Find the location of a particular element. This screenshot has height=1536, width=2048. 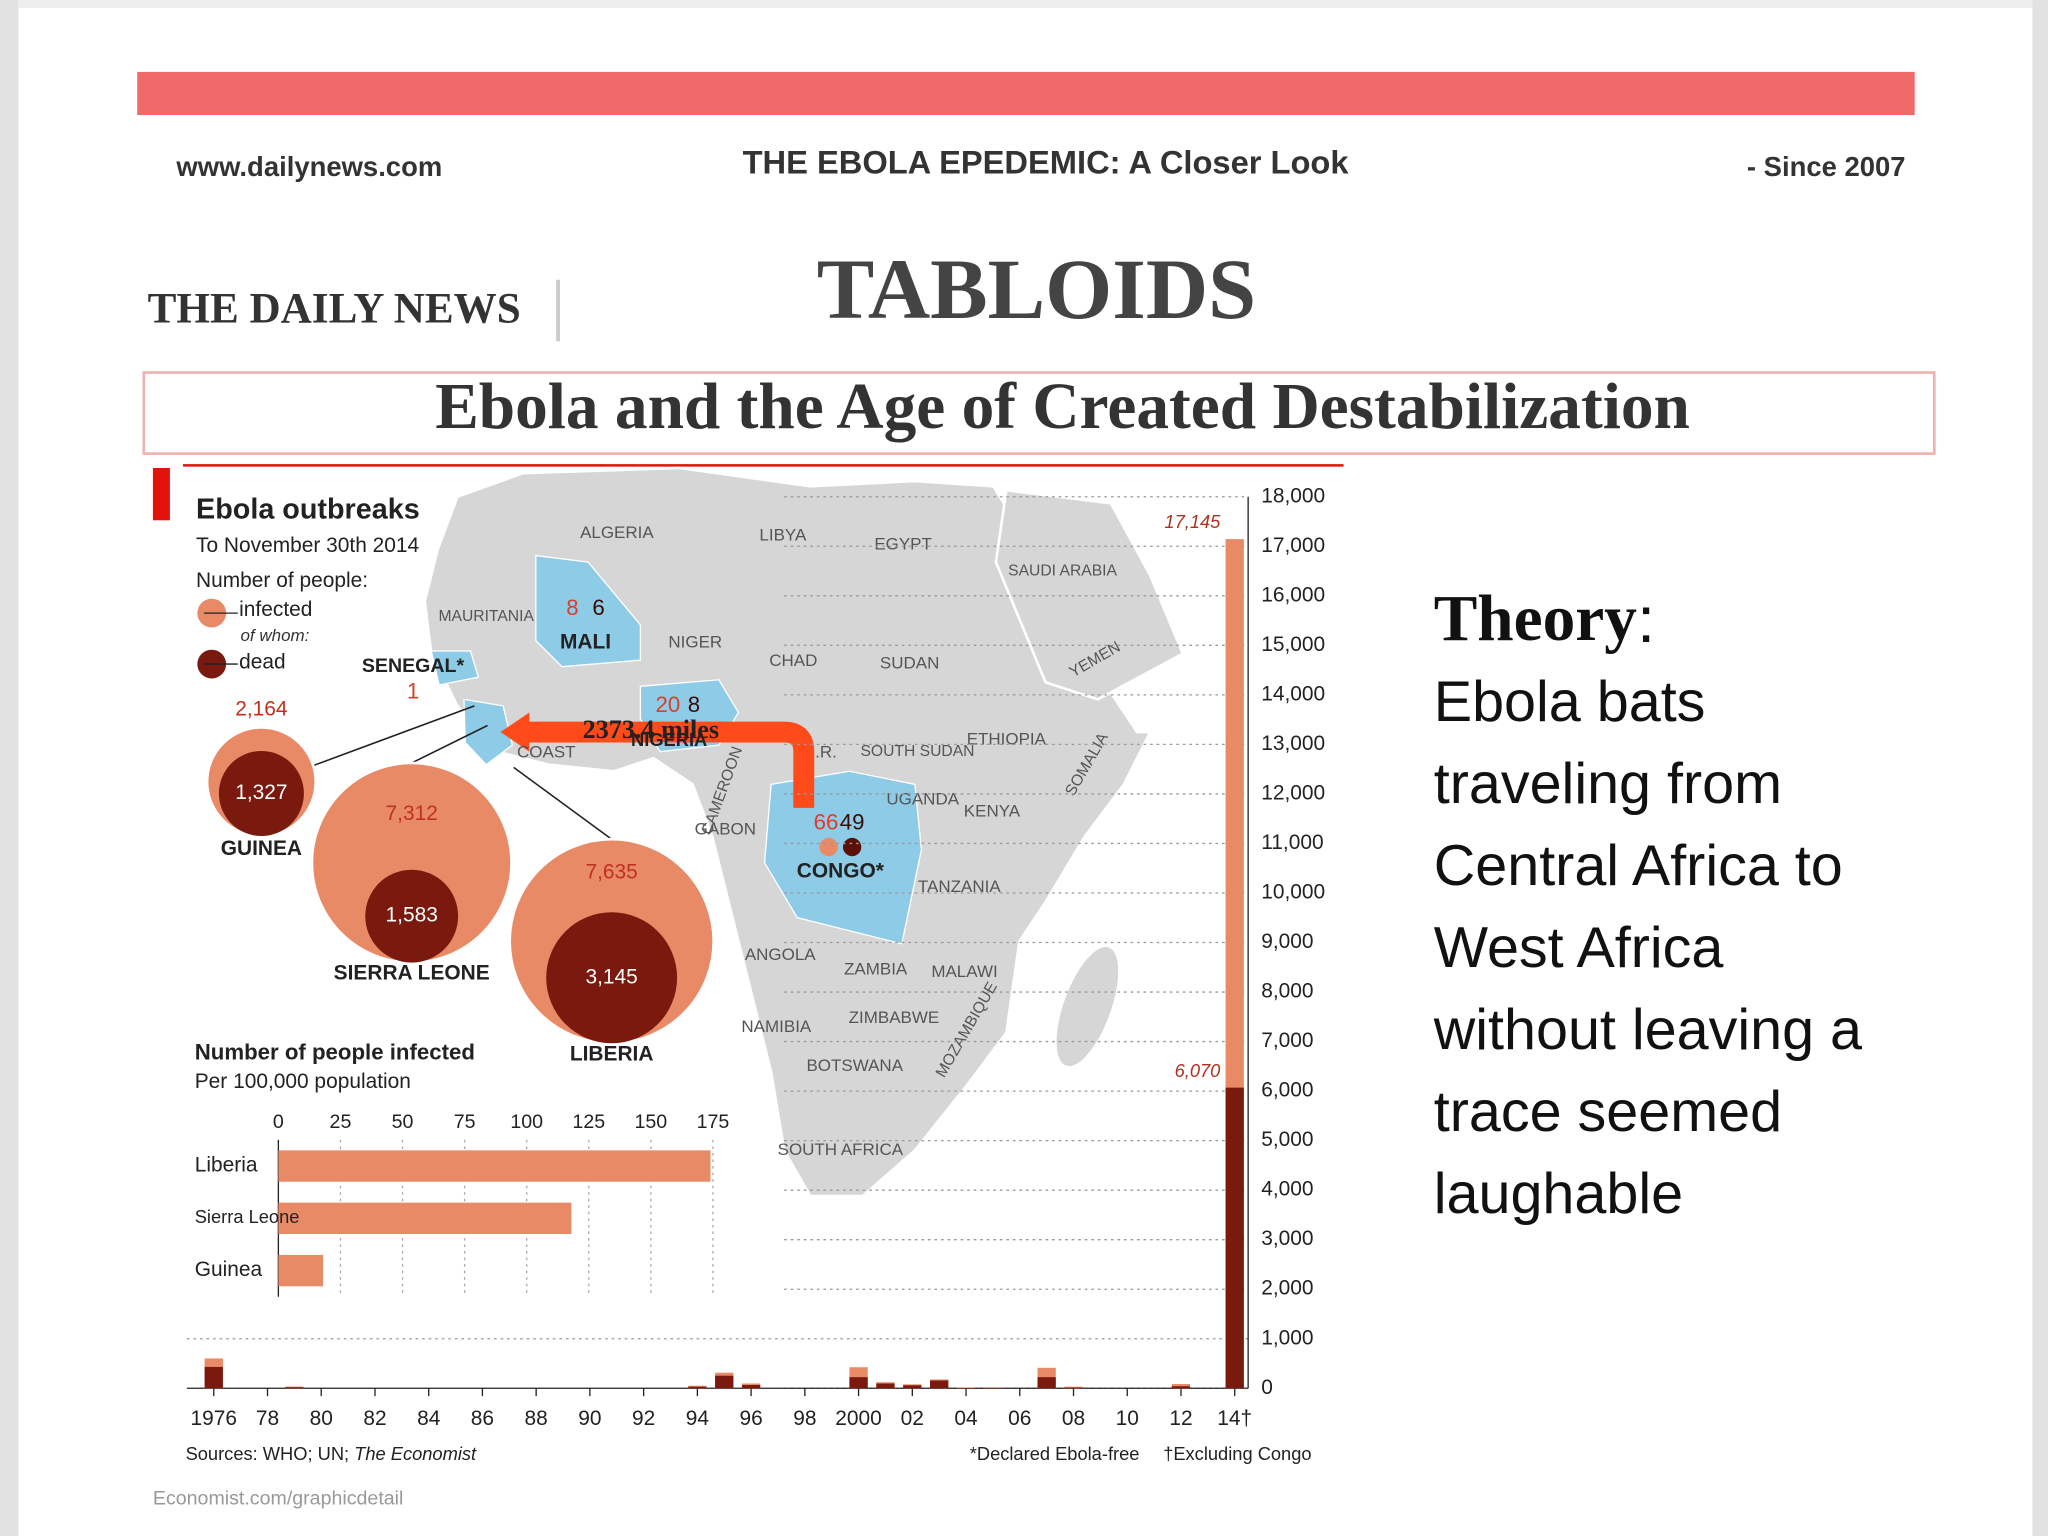

map-label: MAURITANIA is located at coordinates (486, 616).